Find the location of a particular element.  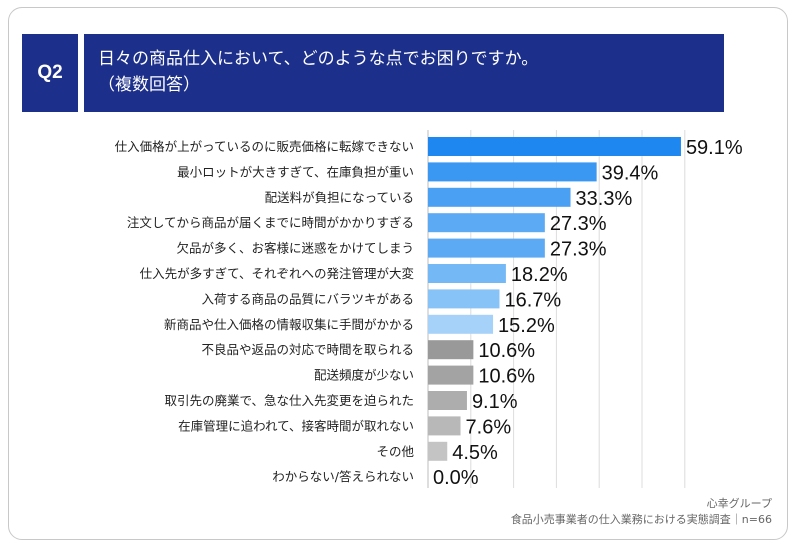

value-label: 0.0% is located at coordinates (456, 478).